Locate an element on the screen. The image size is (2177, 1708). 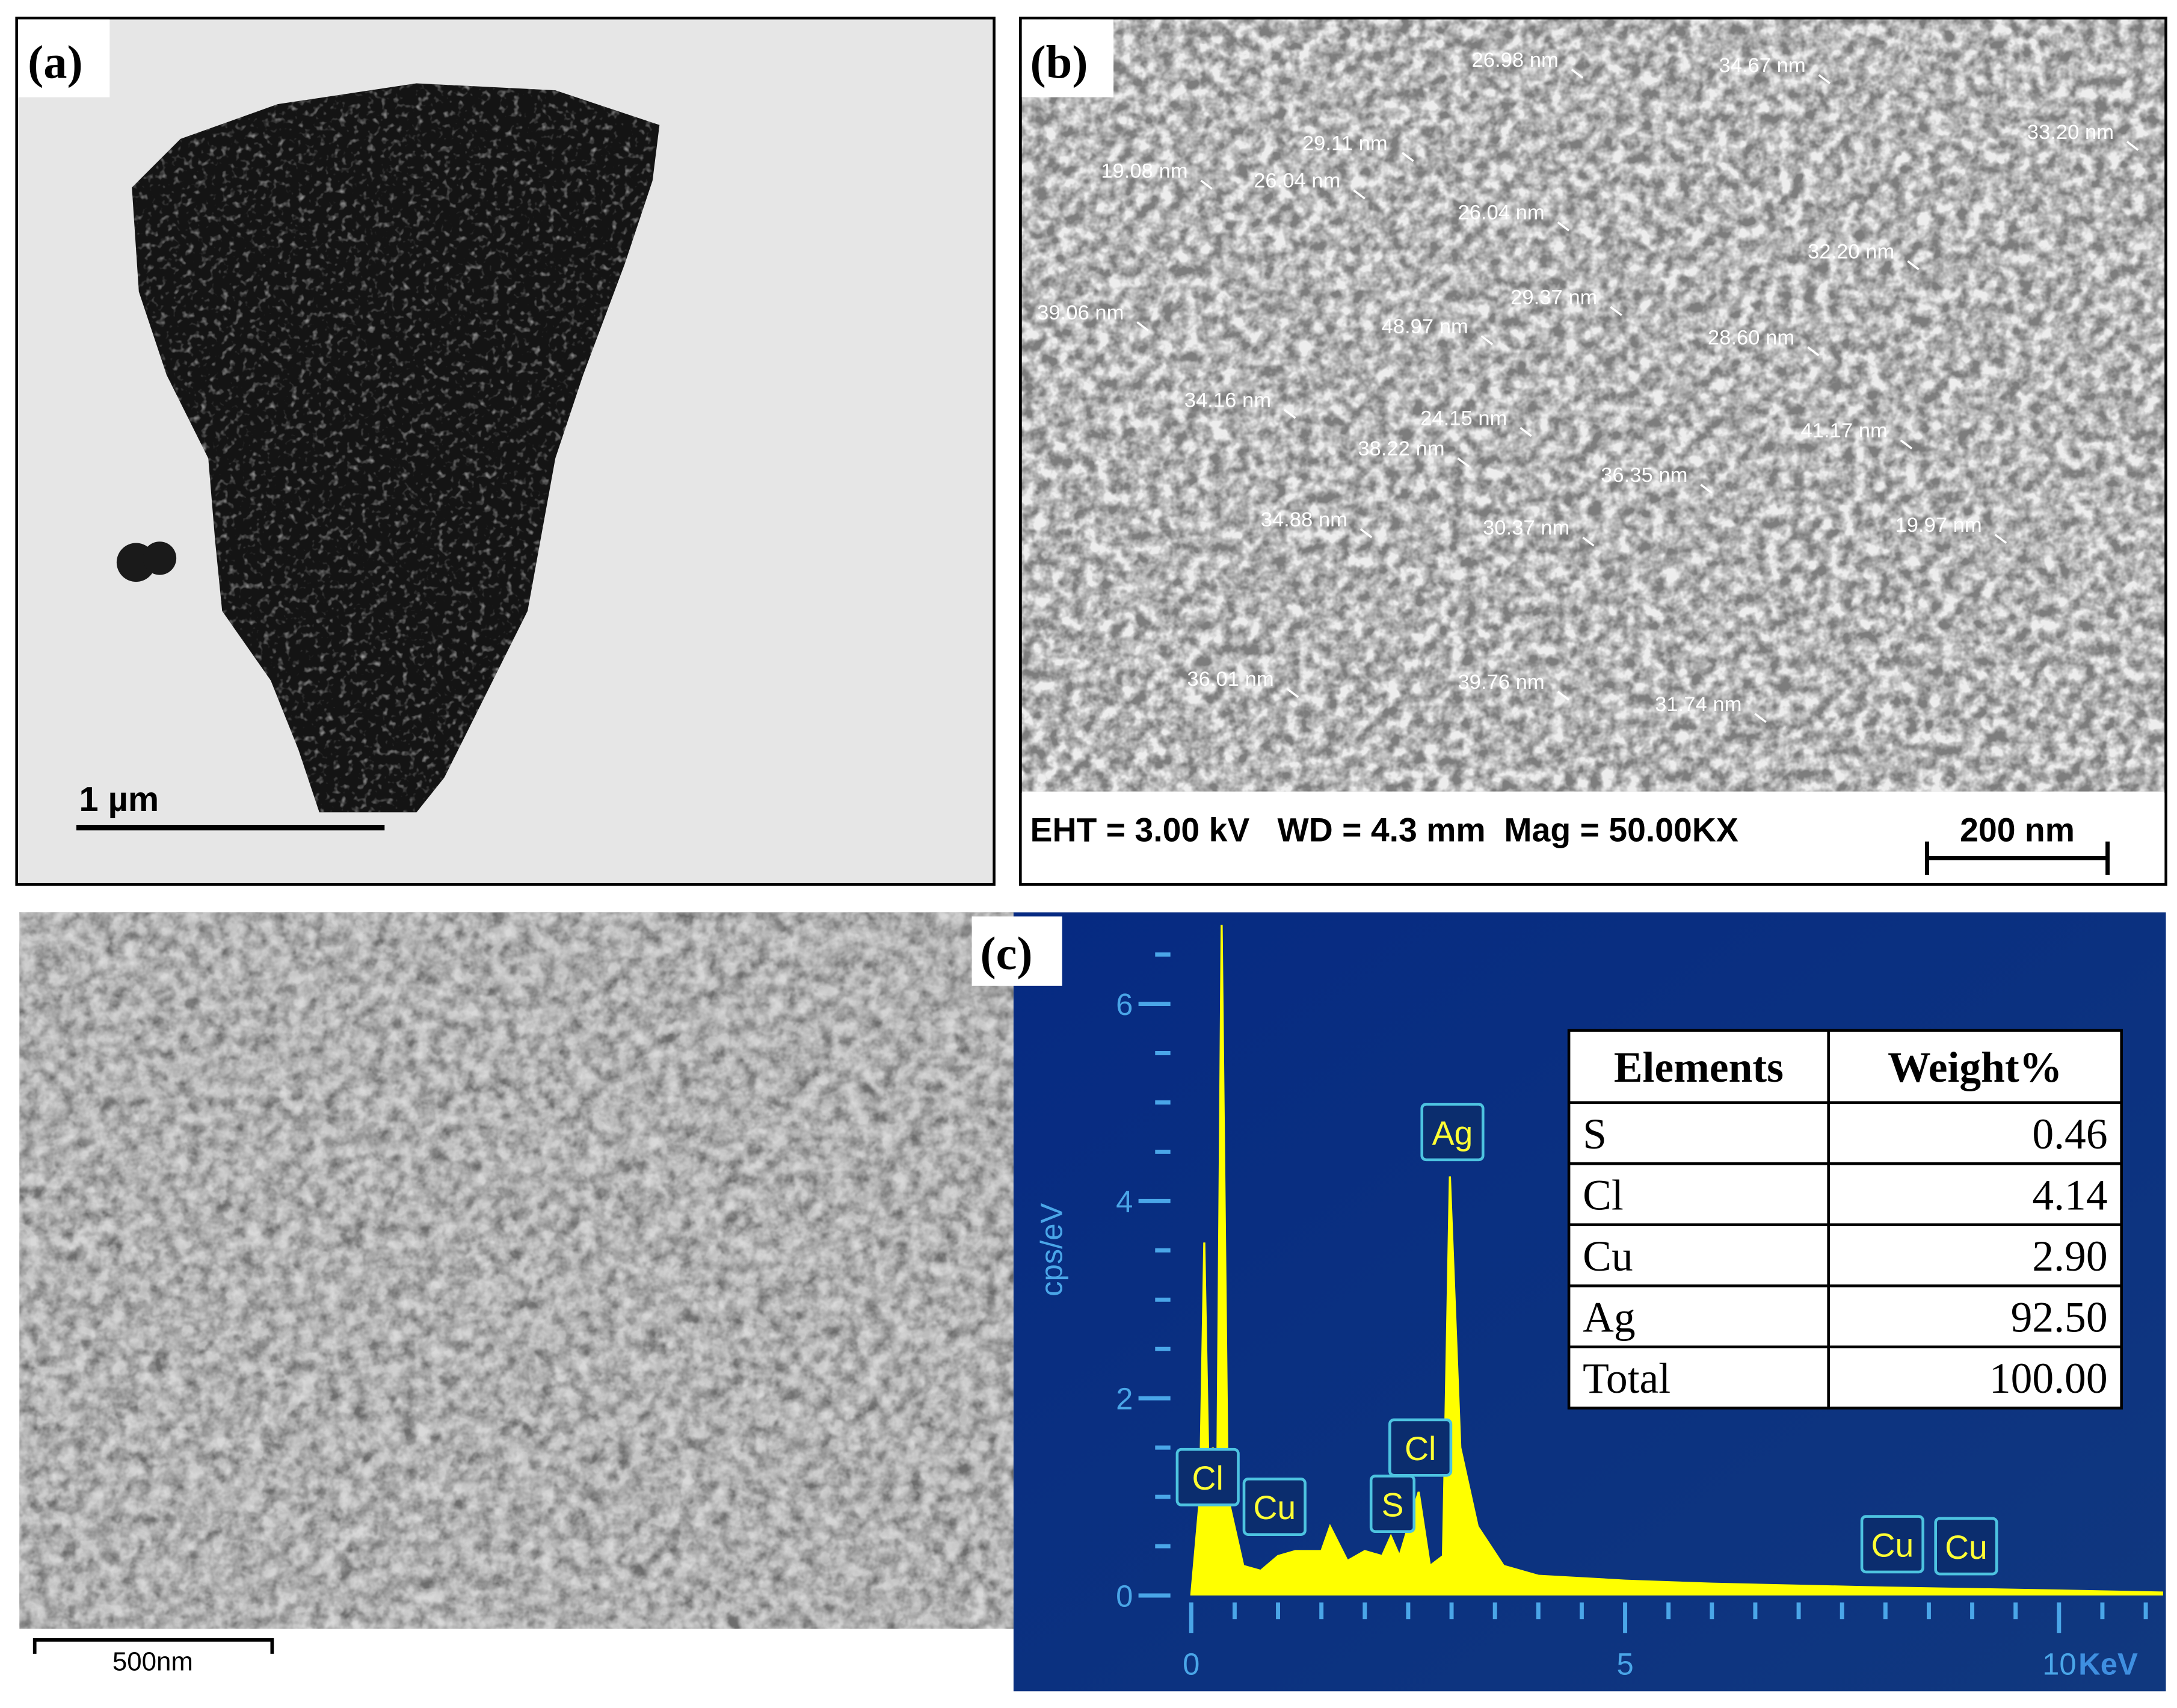
table-cell: S is located at coordinates (1595, 1134).